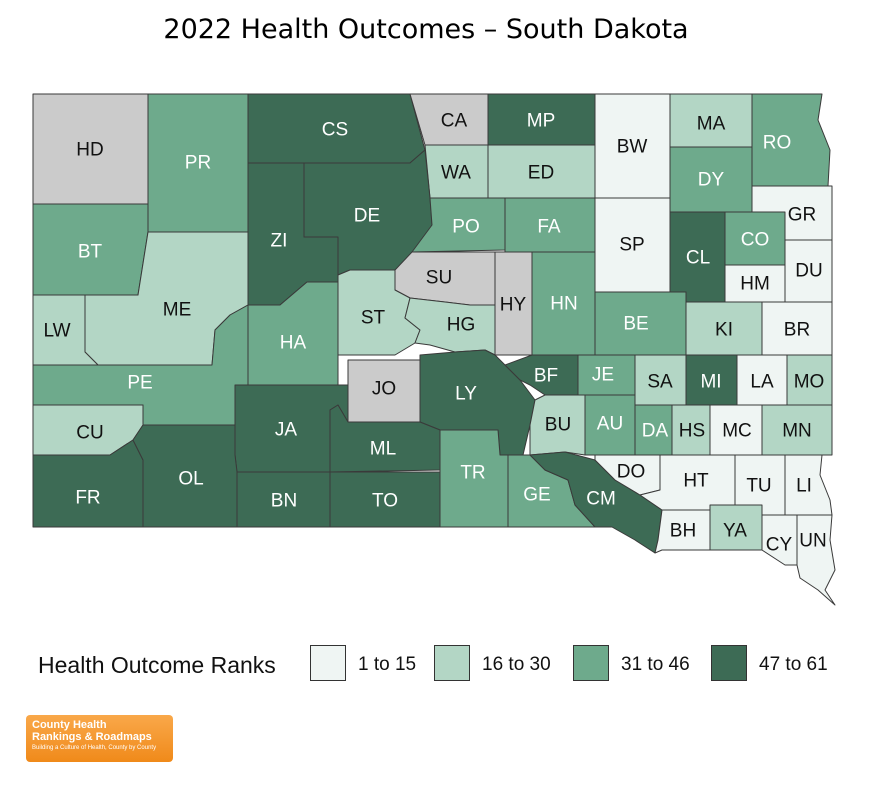  What do you see at coordinates (804, 486) in the screenshot?
I see `county-label-li: LI` at bounding box center [804, 486].